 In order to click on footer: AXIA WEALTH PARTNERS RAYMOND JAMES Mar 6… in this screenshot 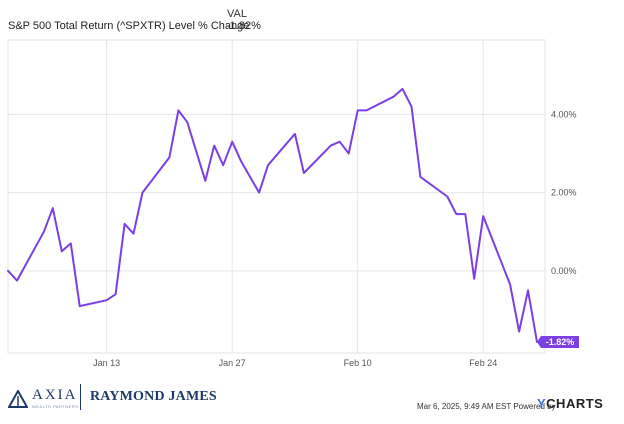, I will do `click(312, 402)`.